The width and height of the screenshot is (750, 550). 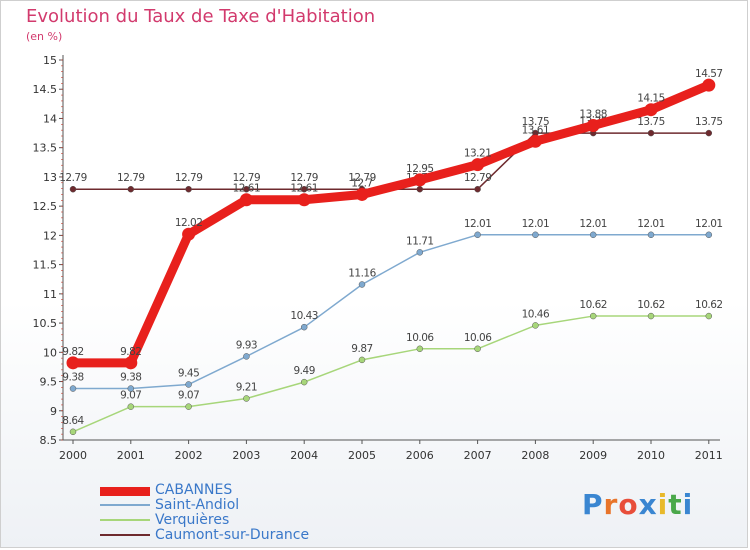 What do you see at coordinates (201, 16) in the screenshot?
I see `chart-title: Evolution du Taux de Taxe d'Habitation` at bounding box center [201, 16].